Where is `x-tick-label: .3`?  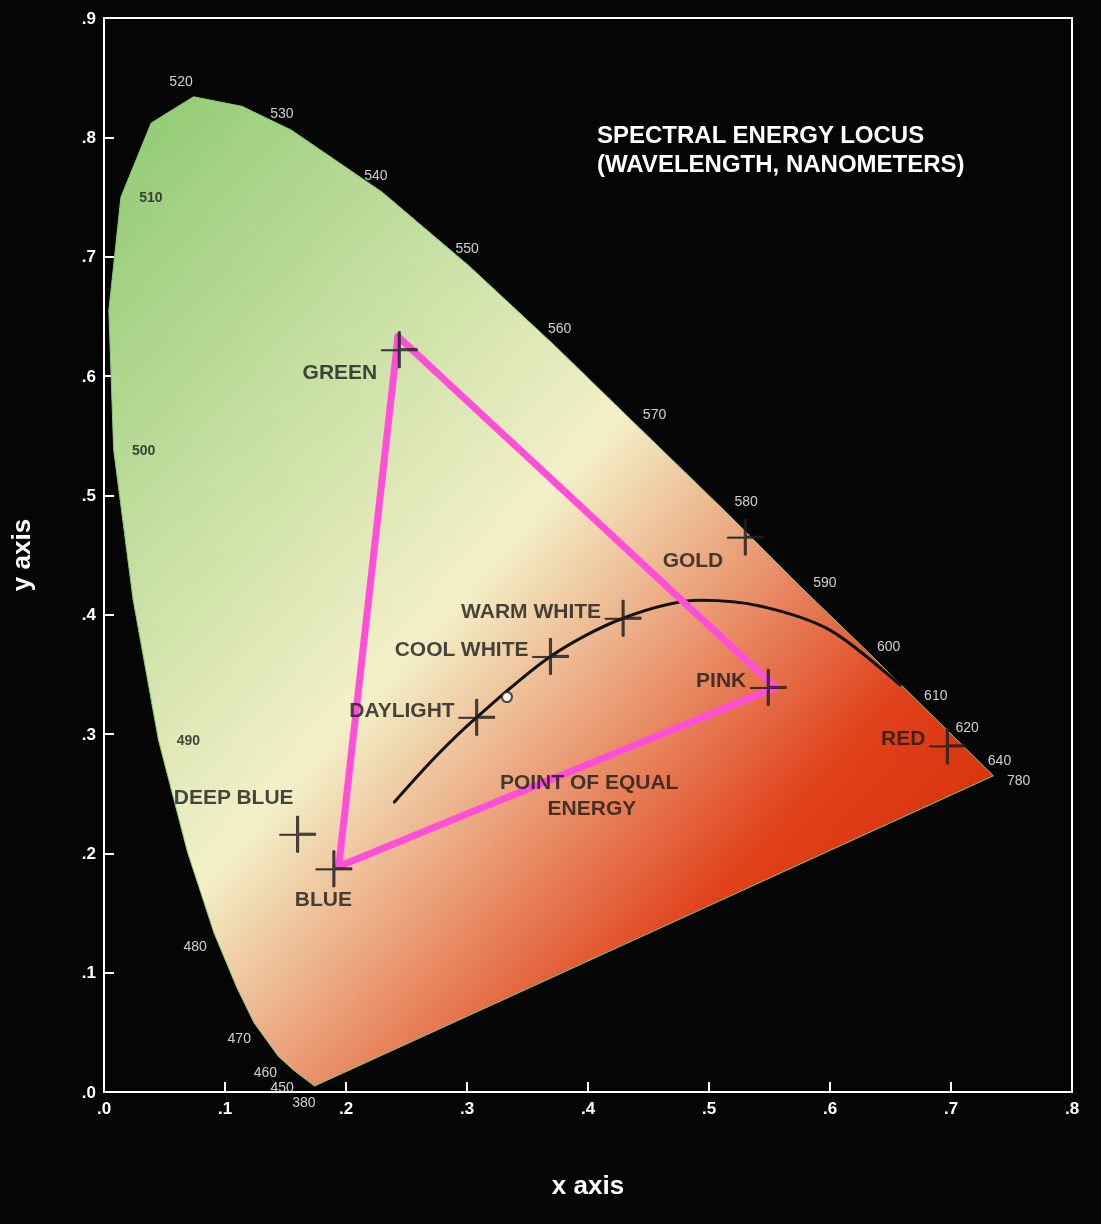
x-tick-label: .3 is located at coordinates (467, 1108).